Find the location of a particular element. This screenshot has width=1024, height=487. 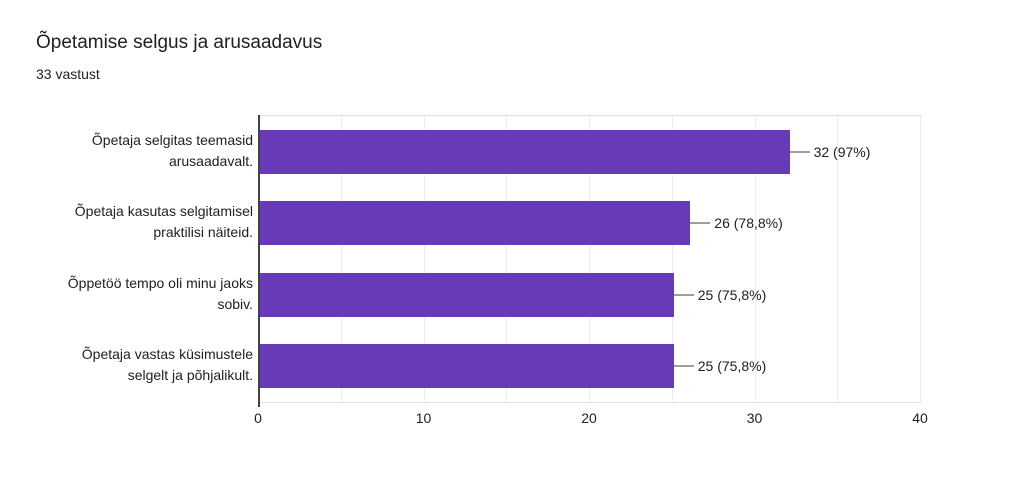

category-label: Õppetöö tempo oli minu jaoks sobiv. is located at coordinates (160, 293).